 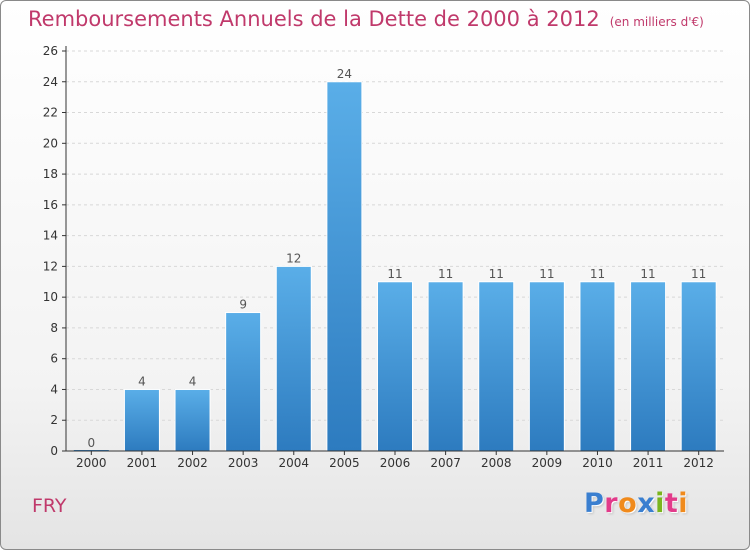 What do you see at coordinates (293, 358) in the screenshot?
I see `bar-2004` at bounding box center [293, 358].